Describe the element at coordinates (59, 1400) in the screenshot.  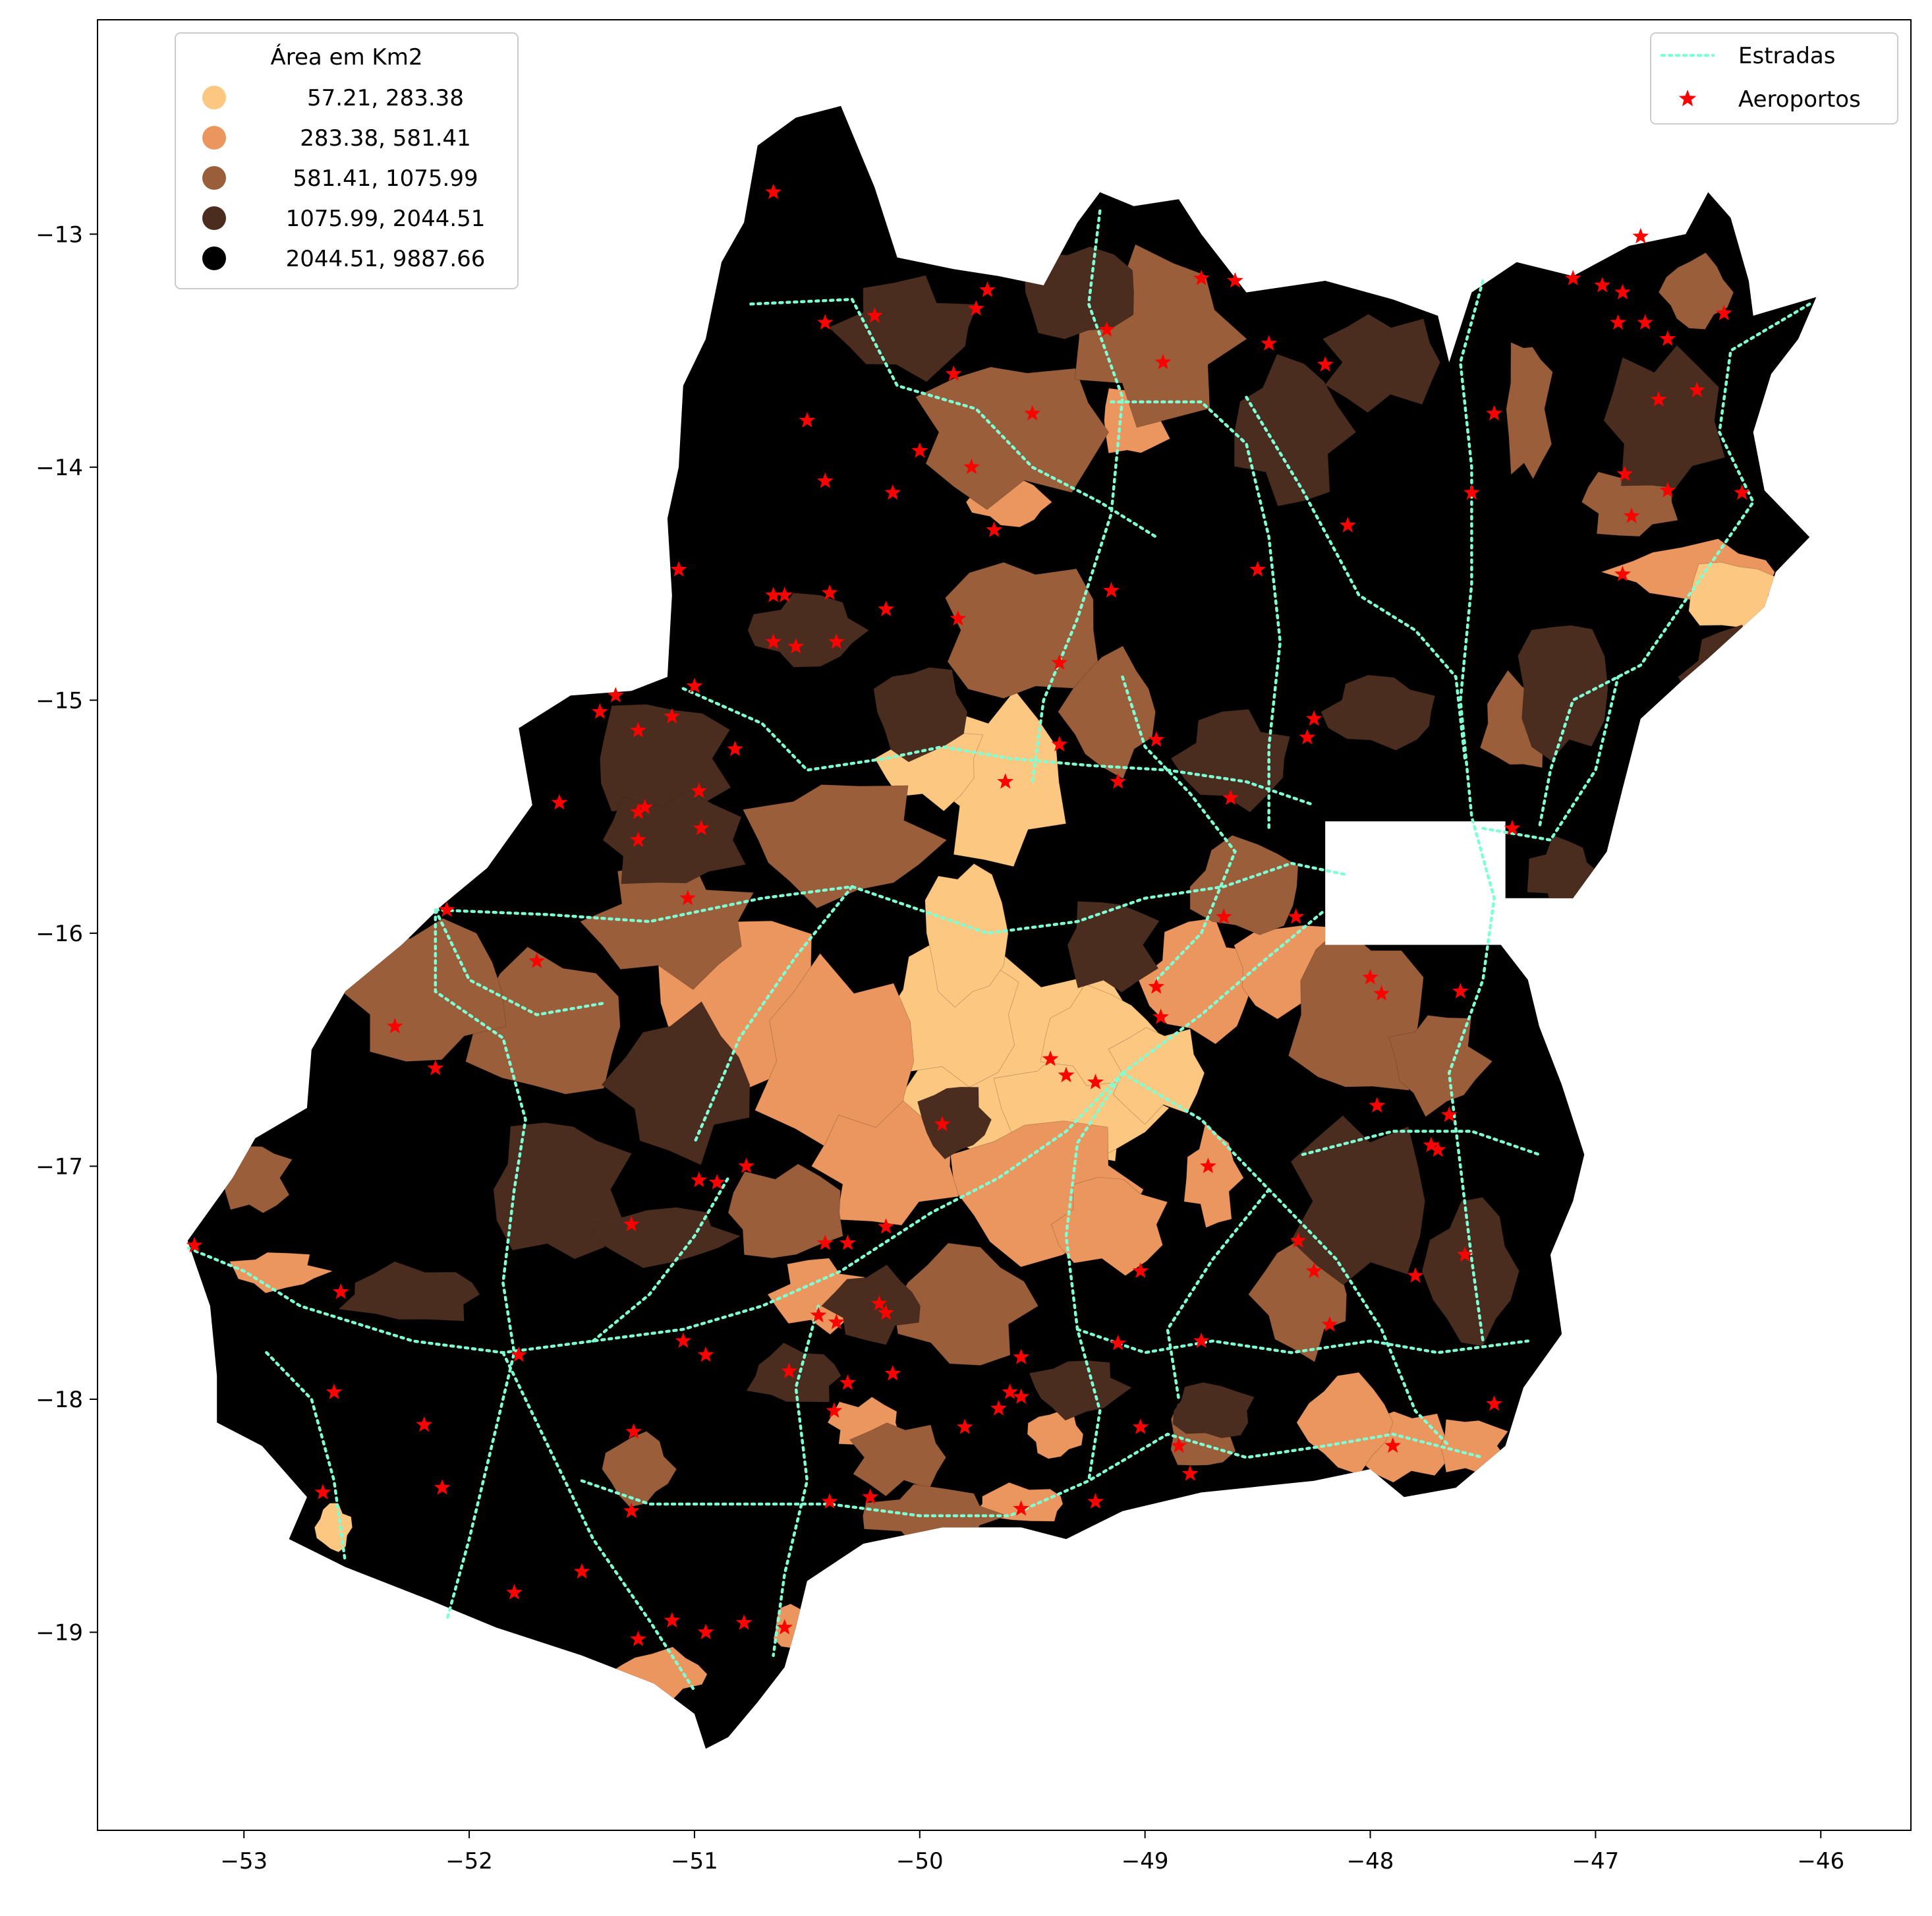
I see `y-tick-label: −18` at that location.